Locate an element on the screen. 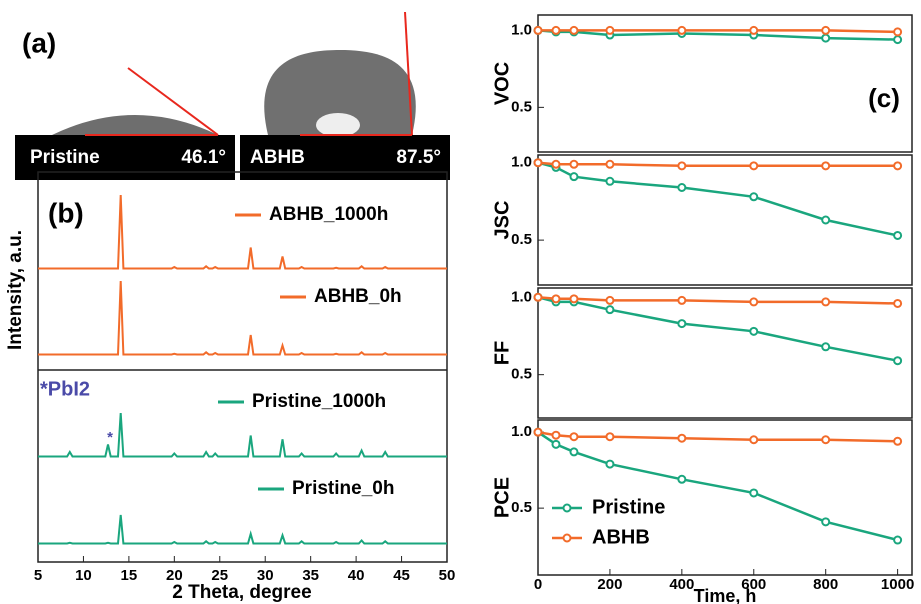  panel-label: (c) is located at coordinates (884, 98).